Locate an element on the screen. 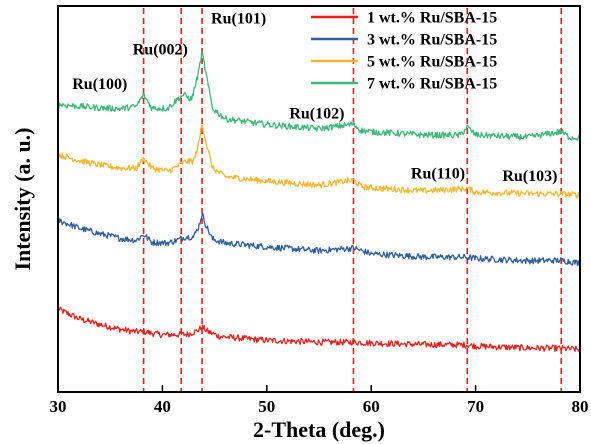 The height and width of the screenshot is (444, 591). legend-label: 3 wt.% Ru/SBA-15 is located at coordinates (432, 40).